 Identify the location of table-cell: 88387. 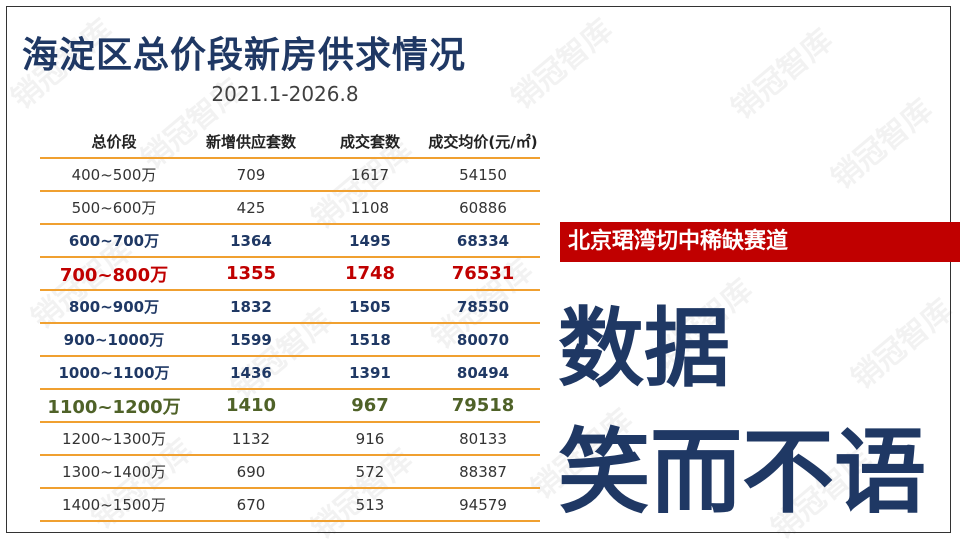
(483, 471).